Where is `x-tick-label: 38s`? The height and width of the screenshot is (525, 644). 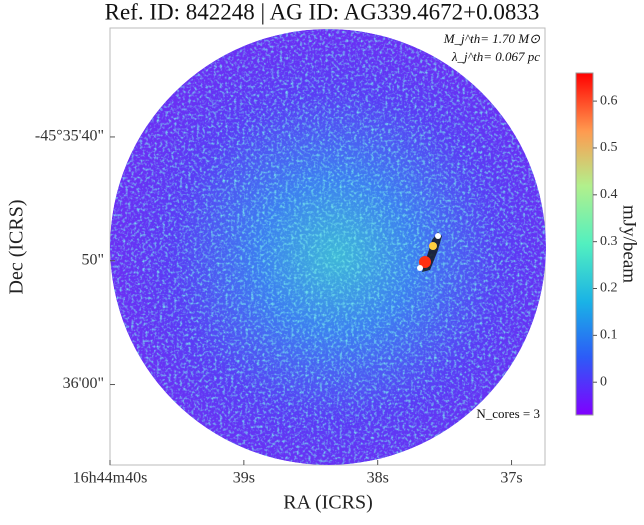
x-tick-label: 38s is located at coordinates (378, 478).